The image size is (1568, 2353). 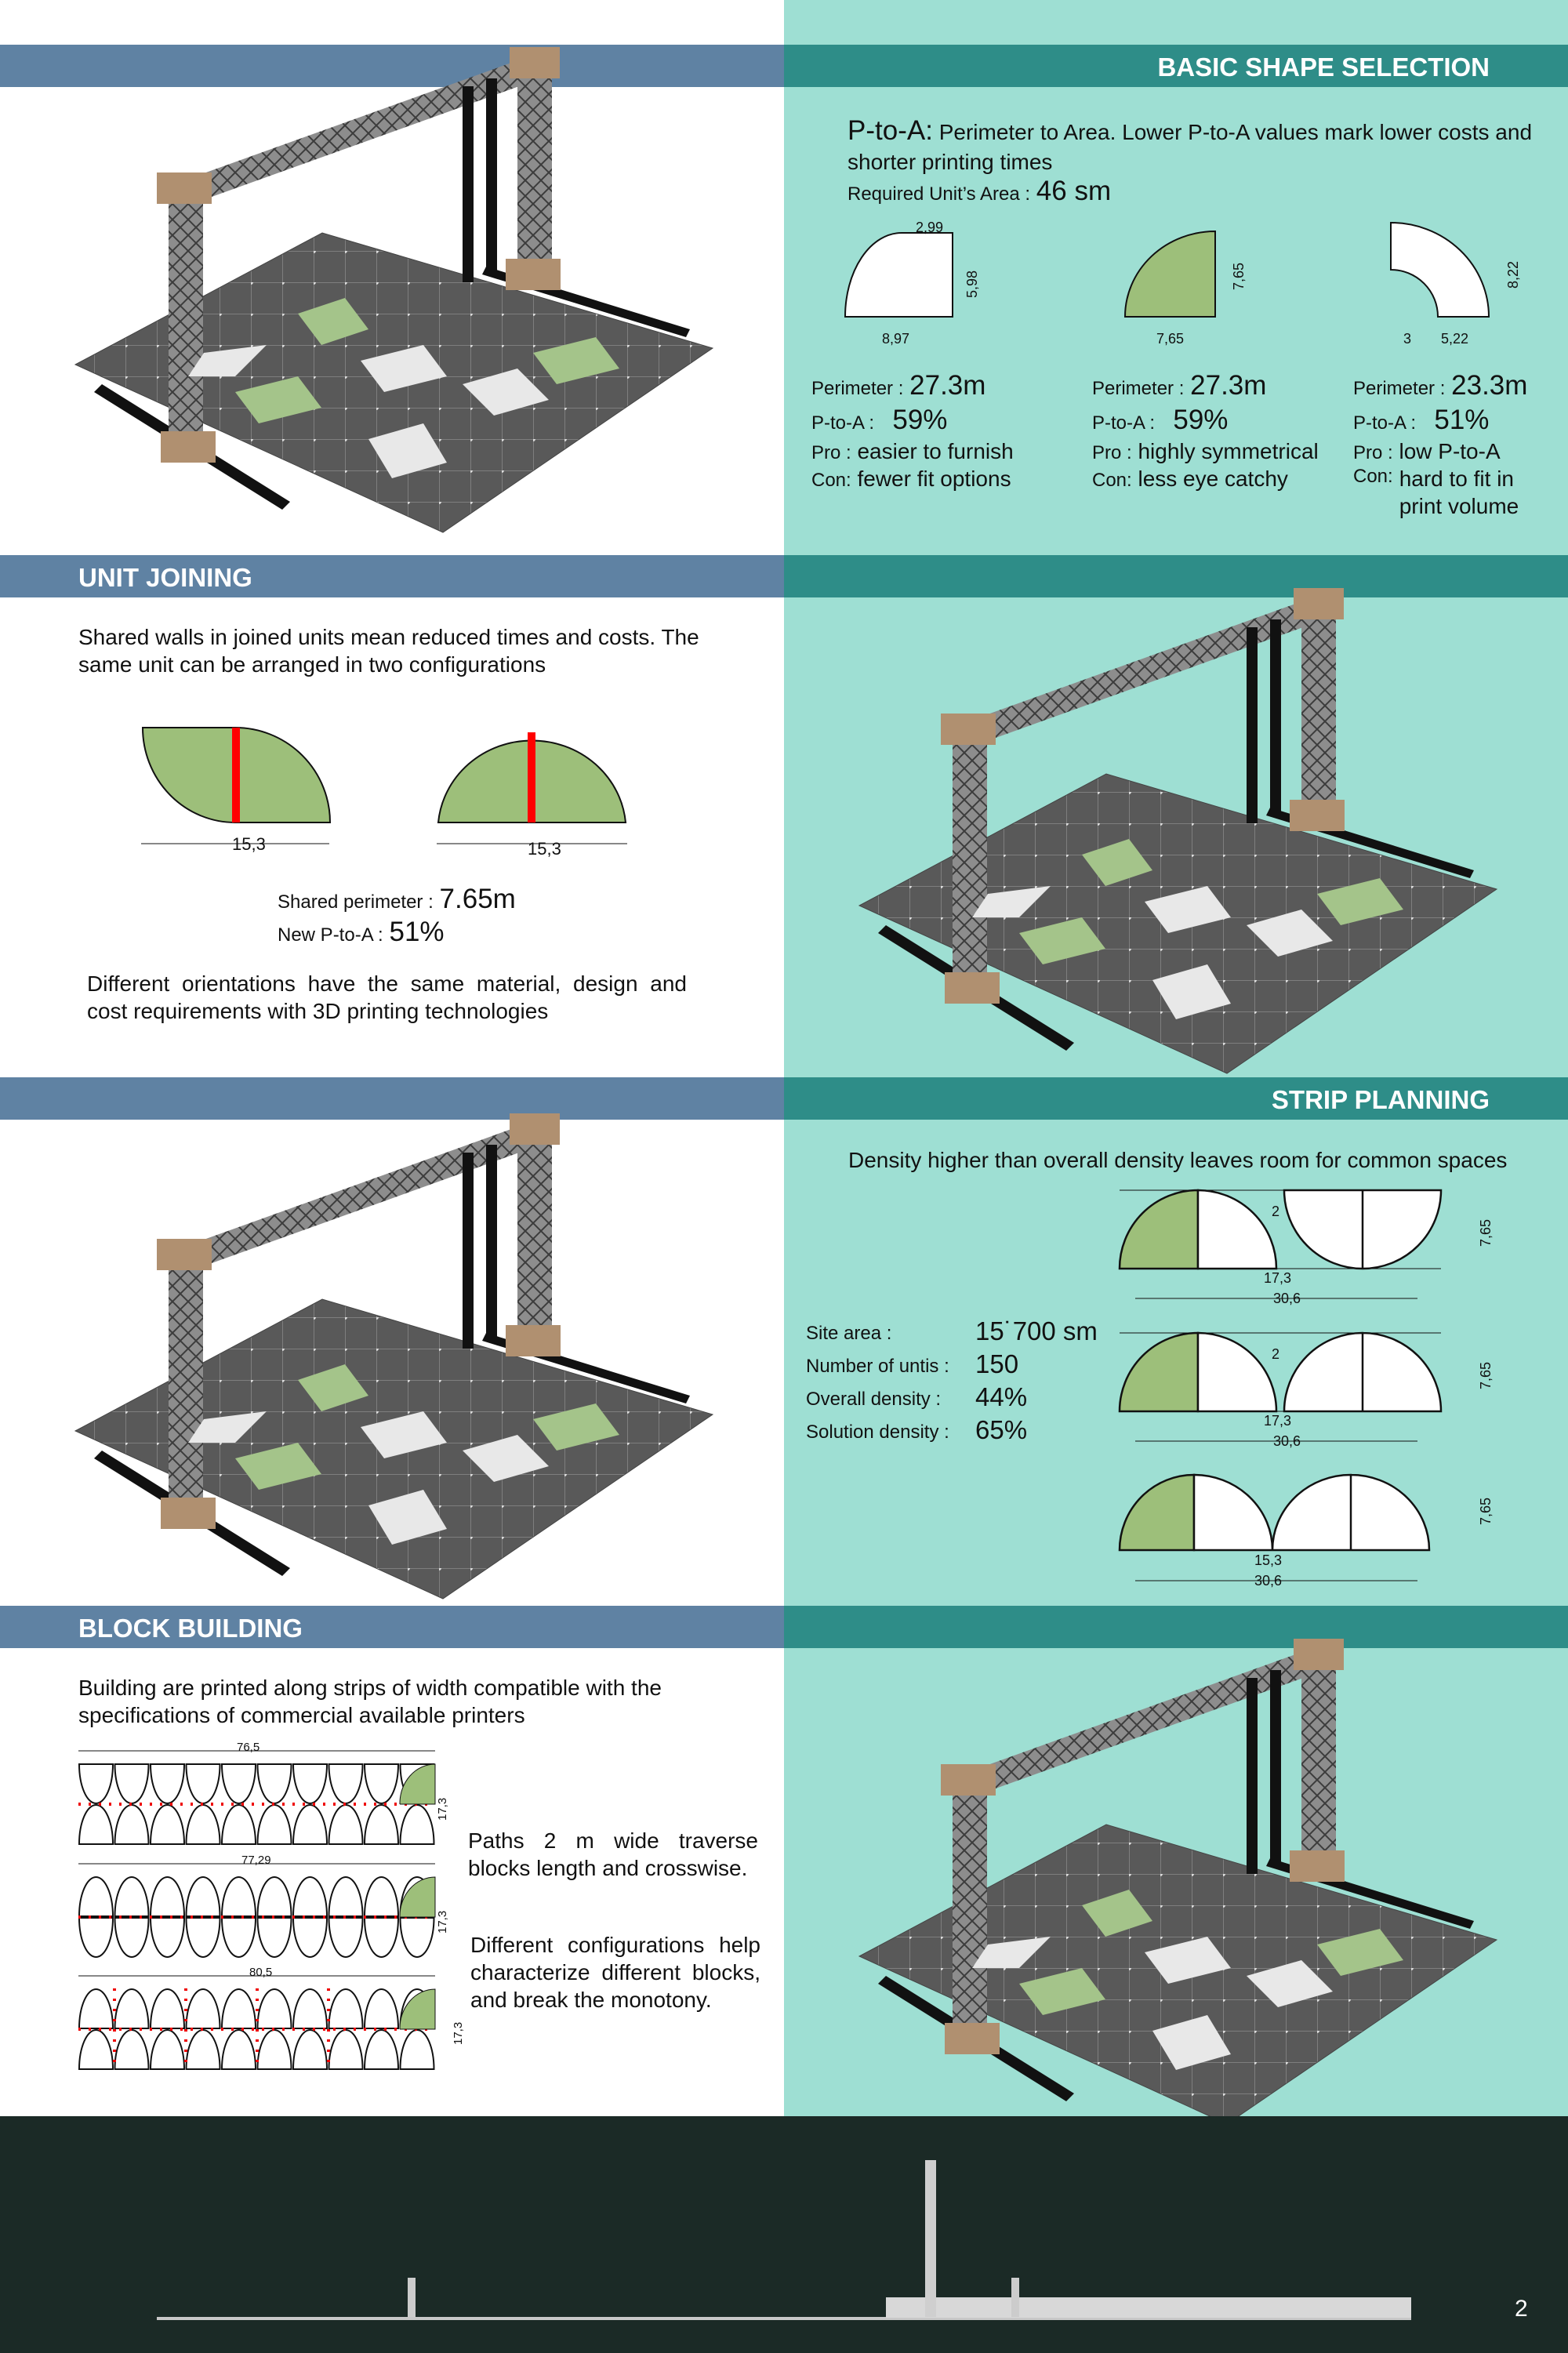 I want to click on shared: Shared perimeter : 7.65m, so click(x=397, y=899).